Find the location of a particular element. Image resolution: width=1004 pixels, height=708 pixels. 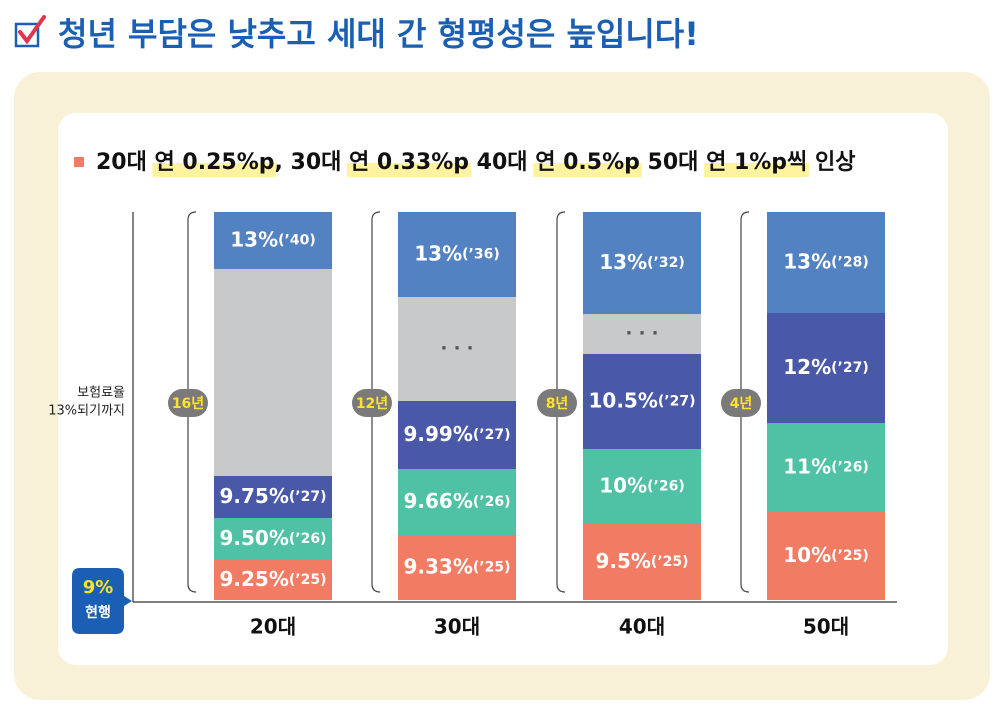

segment-label: 11%(’26) is located at coordinates (825, 466).